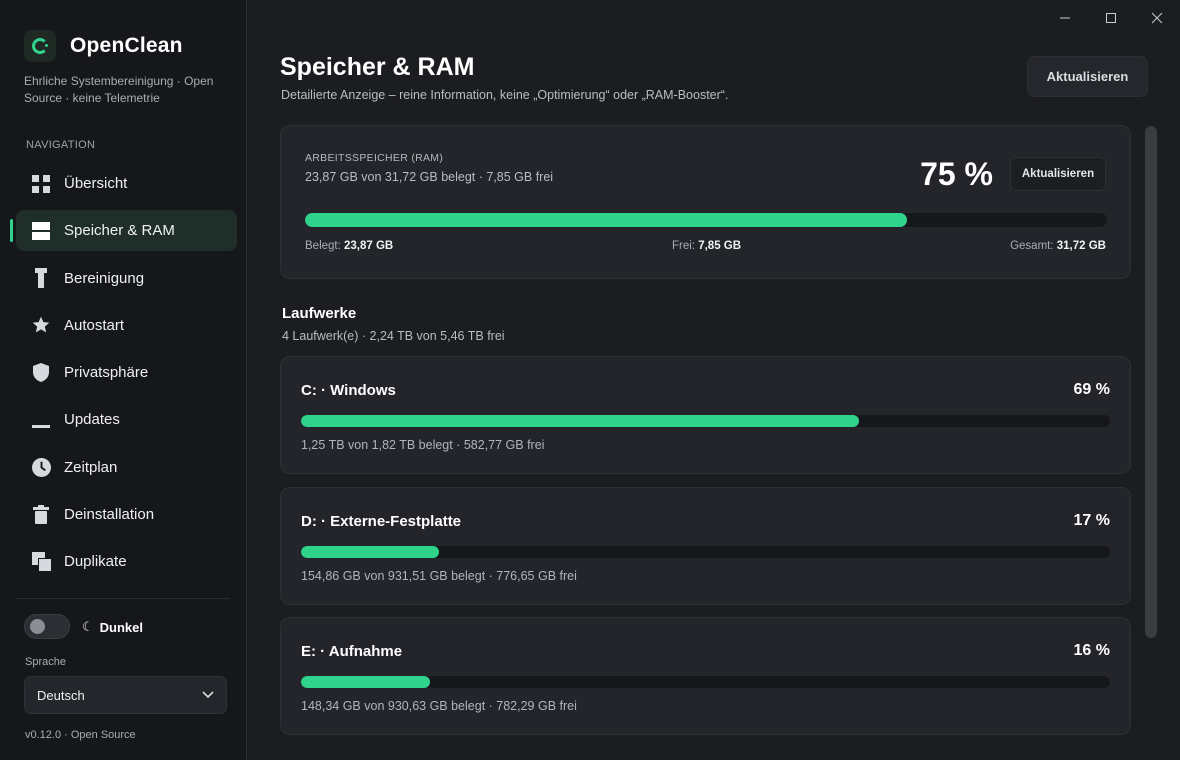  I want to click on copy-icon, so click(41, 562).